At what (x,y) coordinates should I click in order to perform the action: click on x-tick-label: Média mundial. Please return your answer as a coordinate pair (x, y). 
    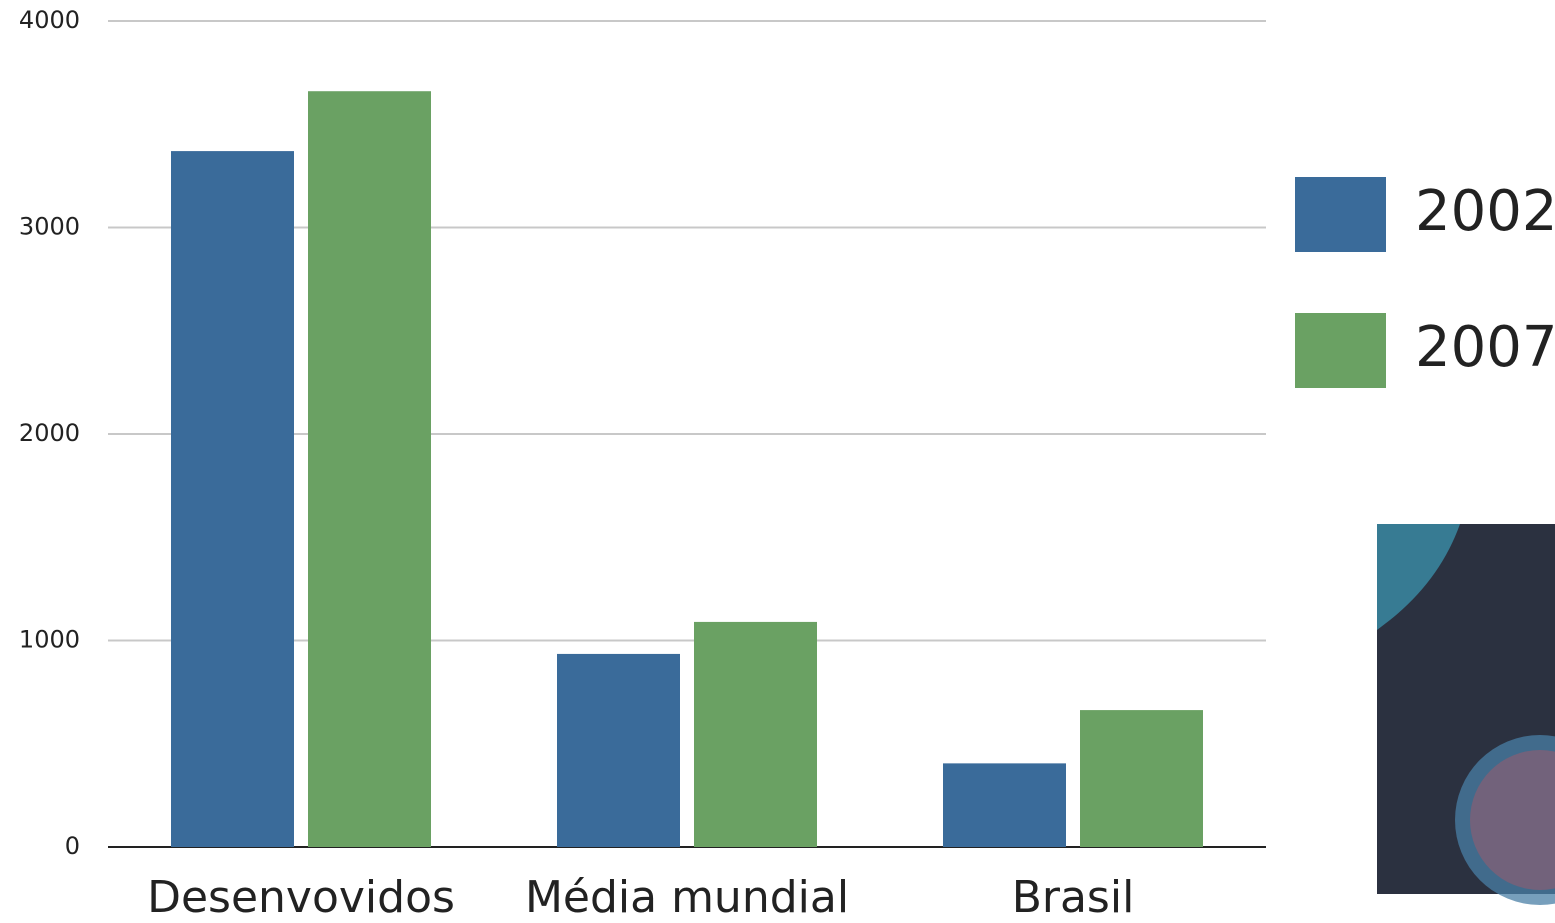
    Looking at the image, I should click on (687, 897).